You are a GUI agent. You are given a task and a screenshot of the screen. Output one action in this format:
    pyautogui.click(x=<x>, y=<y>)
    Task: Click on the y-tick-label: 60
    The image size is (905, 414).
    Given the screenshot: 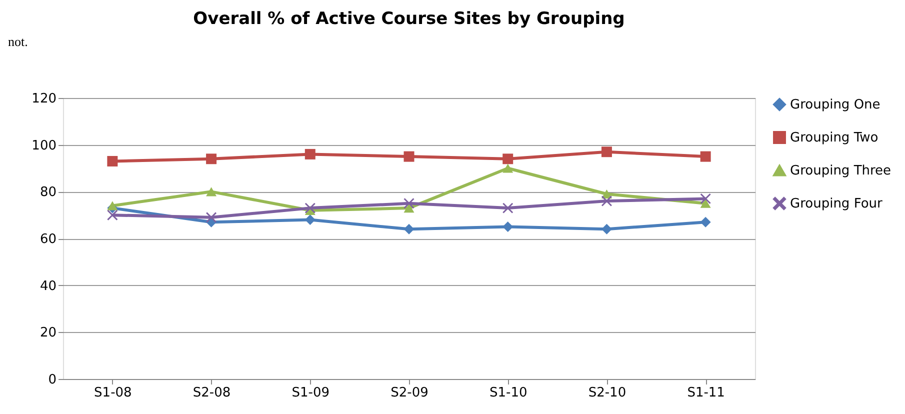 What is the action you would take?
    pyautogui.click(x=48, y=239)
    